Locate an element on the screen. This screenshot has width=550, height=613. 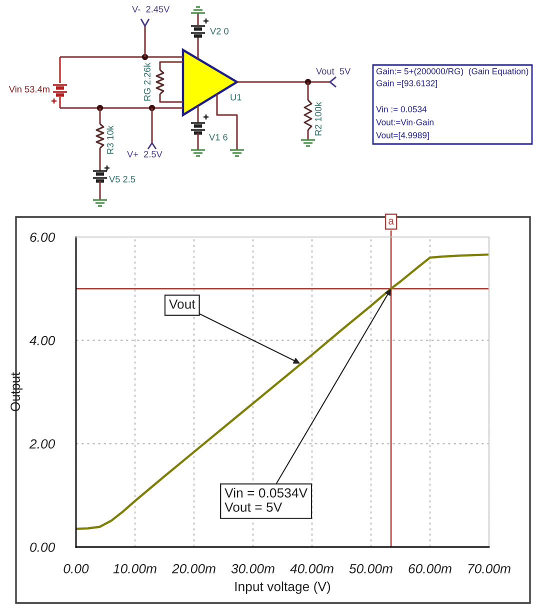
x-tick-label: 20.00m is located at coordinates (194, 569).